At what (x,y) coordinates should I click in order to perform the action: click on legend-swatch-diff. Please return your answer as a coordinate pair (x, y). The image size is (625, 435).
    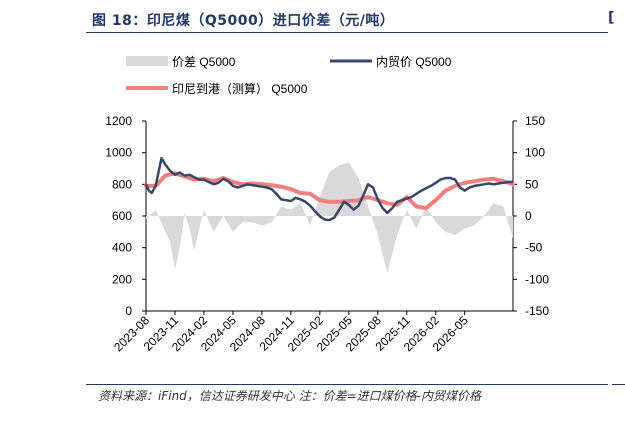
    Looking at the image, I should click on (147, 61).